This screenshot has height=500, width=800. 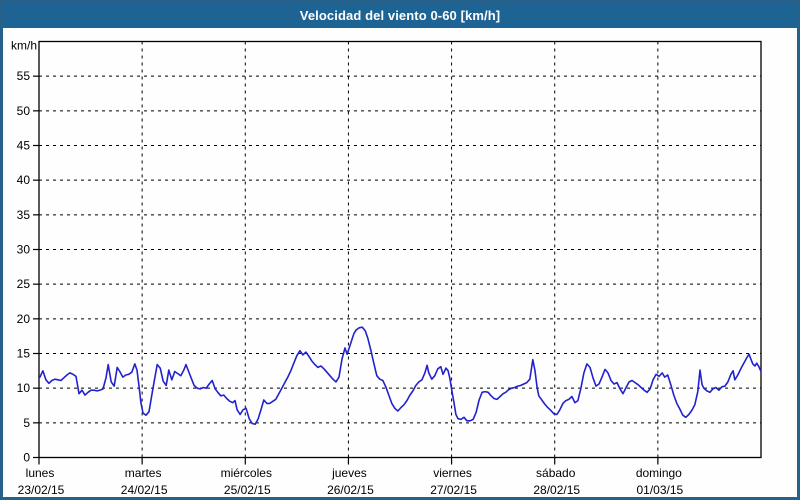 I want to click on day-date-label: 23/02/15, so click(x=41, y=490).